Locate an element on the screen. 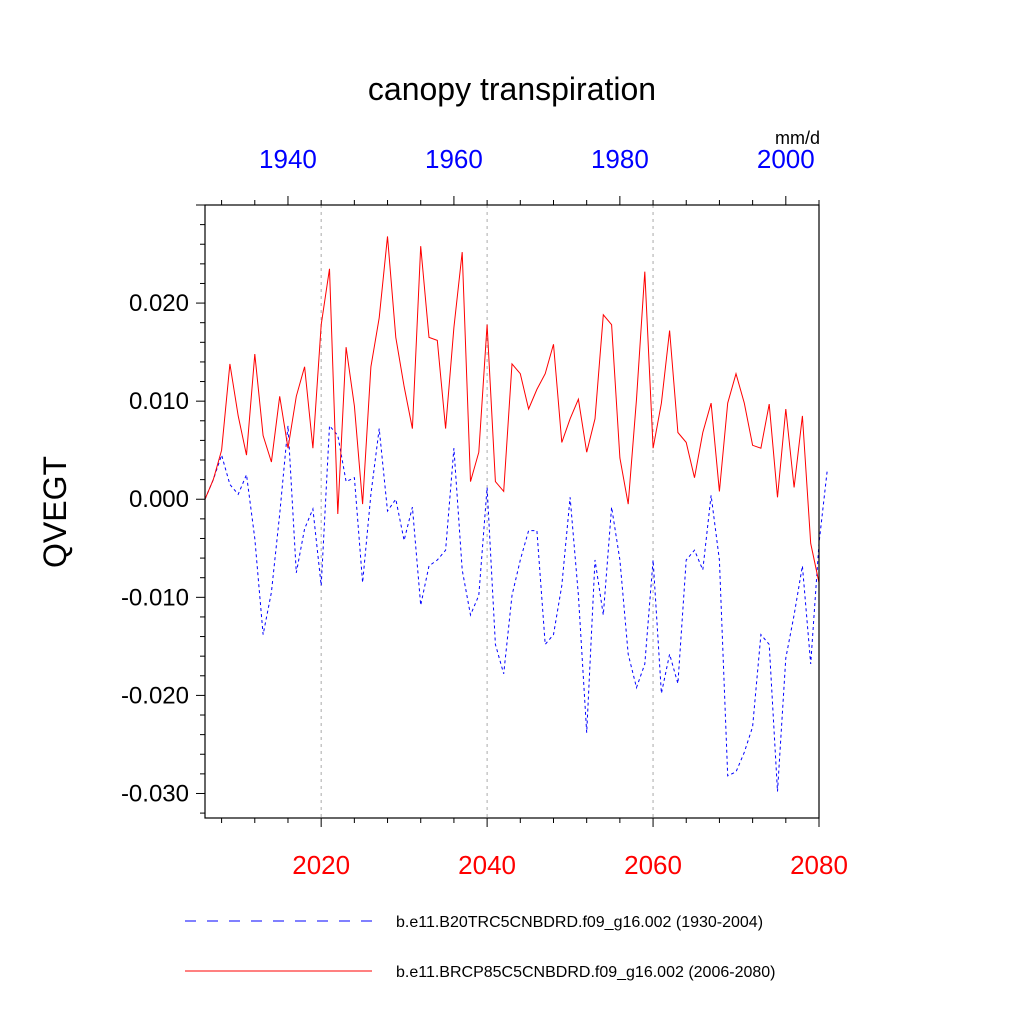  y-tick-label: -0.030 is located at coordinates (155, 793).